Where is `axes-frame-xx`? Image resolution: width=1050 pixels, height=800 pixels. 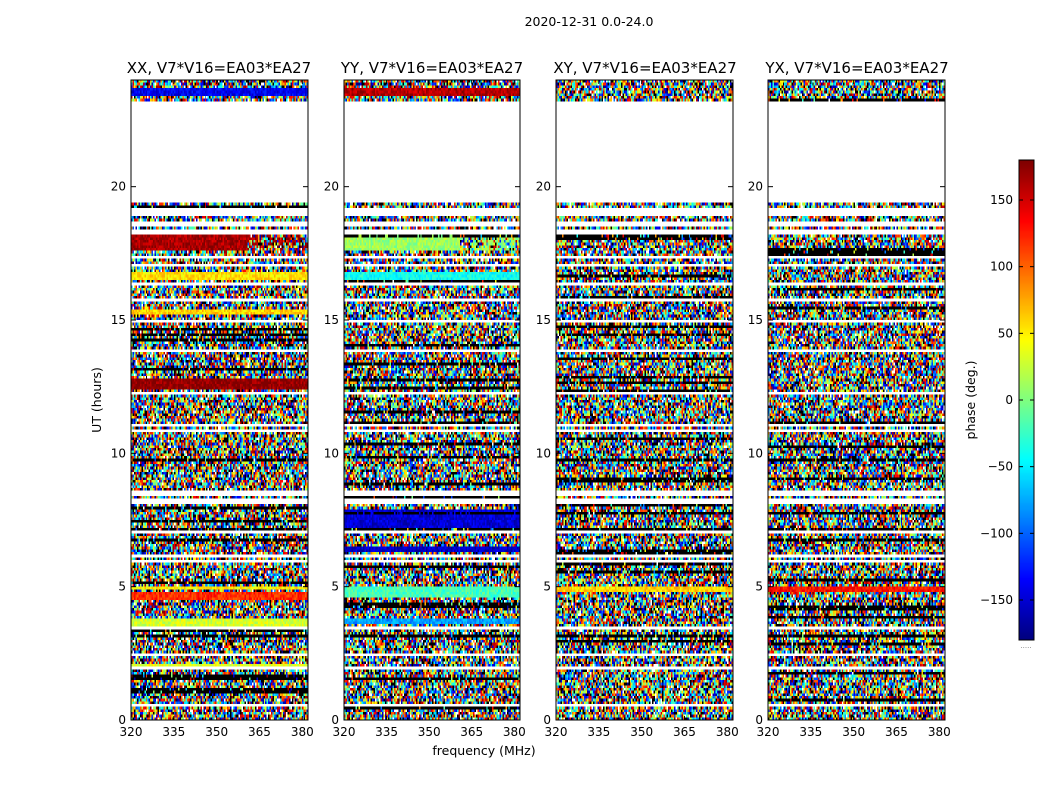
axes-frame-xx is located at coordinates (219, 400).